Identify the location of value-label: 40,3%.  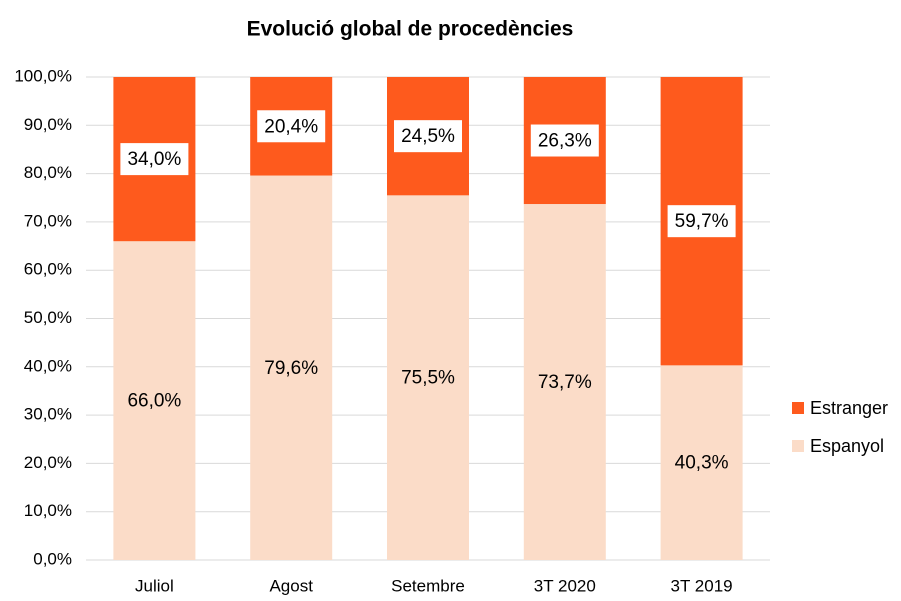
(702, 463).